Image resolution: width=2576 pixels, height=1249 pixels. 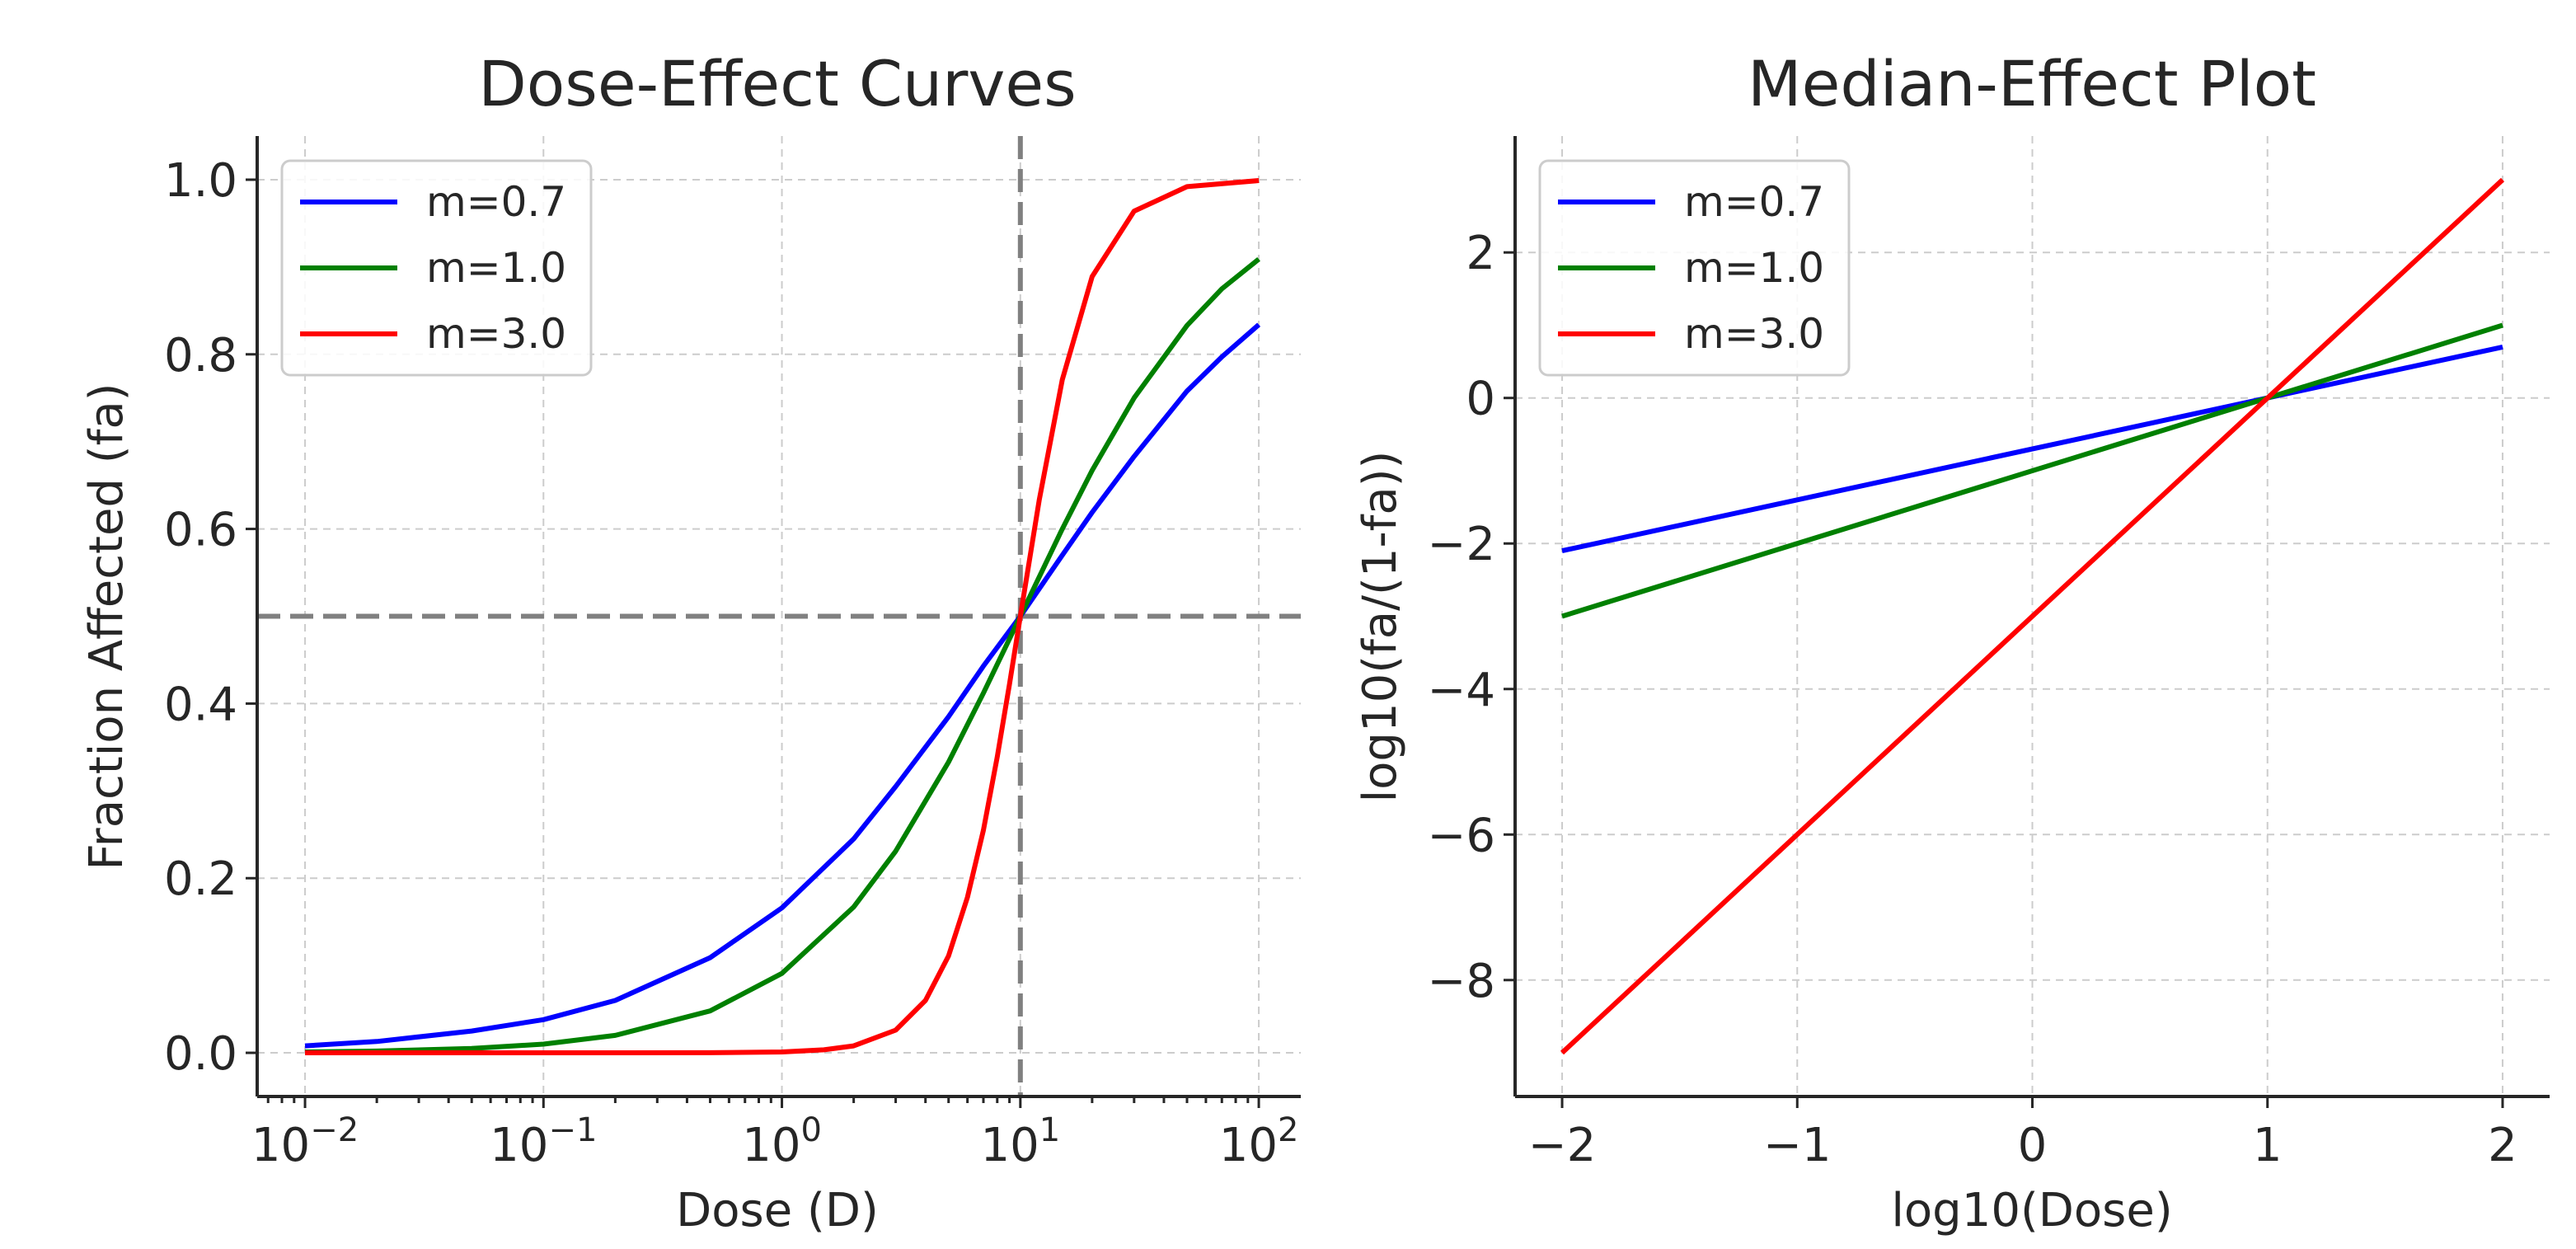 What do you see at coordinates (1381, 627) in the screenshot?
I see `y-axis-label: log10(fa/(1-fa))` at bounding box center [1381, 627].